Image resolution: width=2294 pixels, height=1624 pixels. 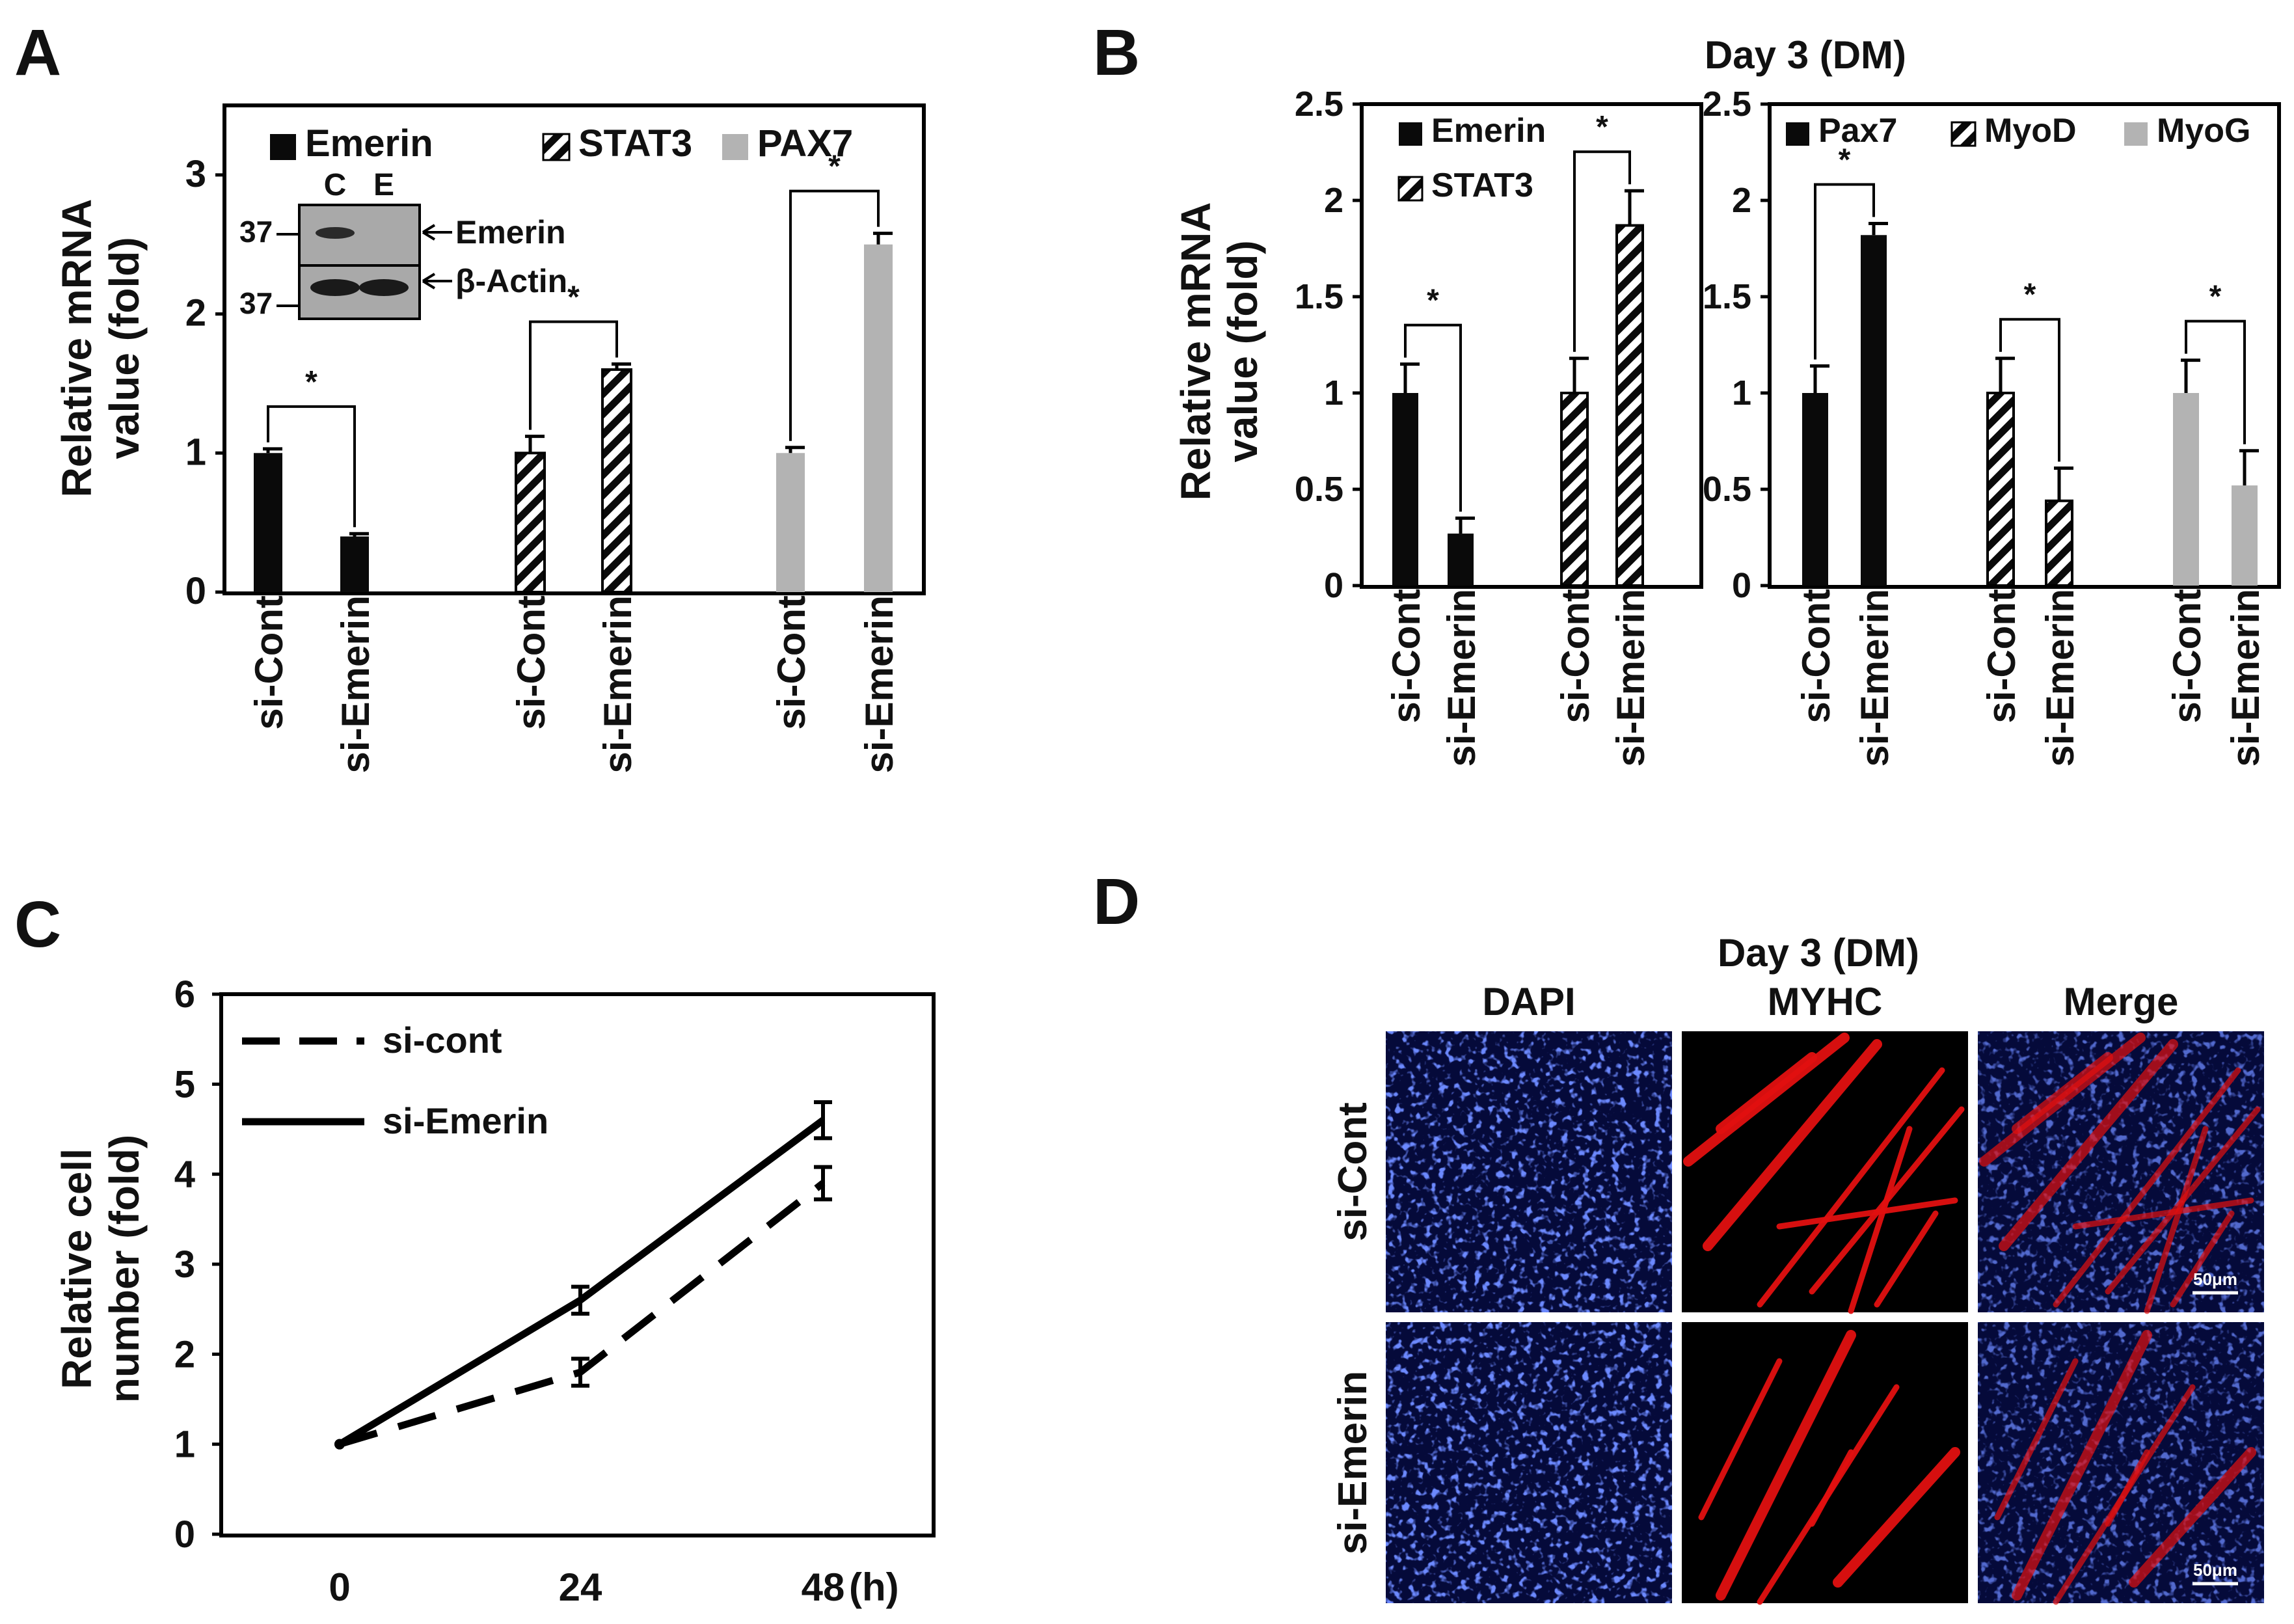 I want to click on scale-bar-label: 50μm, so click(x=2215, y=1279).